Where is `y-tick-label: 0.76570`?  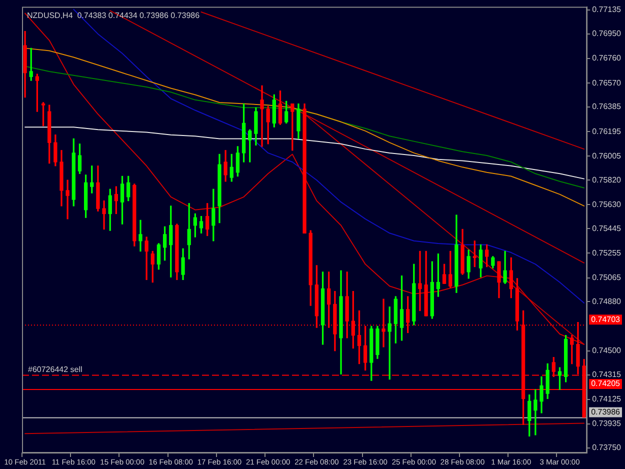
y-tick-label: 0.76570 is located at coordinates (607, 83).